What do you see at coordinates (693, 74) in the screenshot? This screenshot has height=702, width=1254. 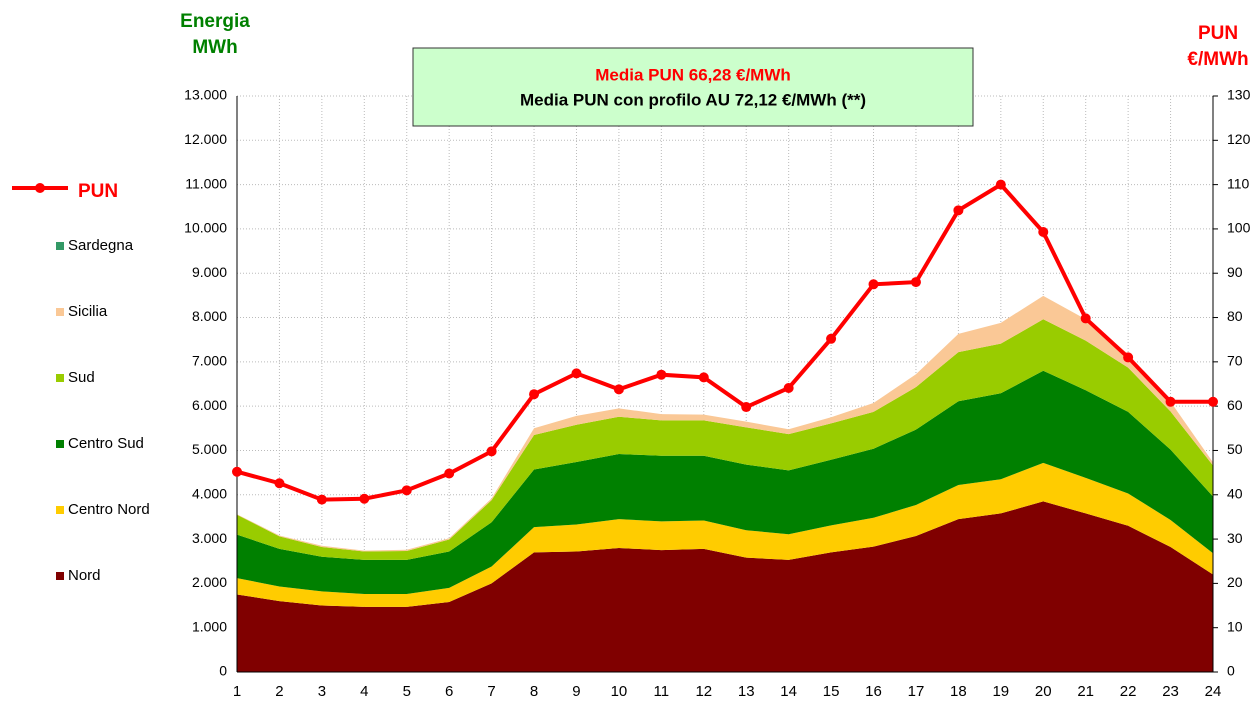 I see `annotation: Media PUN 66,28 €/MWh` at bounding box center [693, 74].